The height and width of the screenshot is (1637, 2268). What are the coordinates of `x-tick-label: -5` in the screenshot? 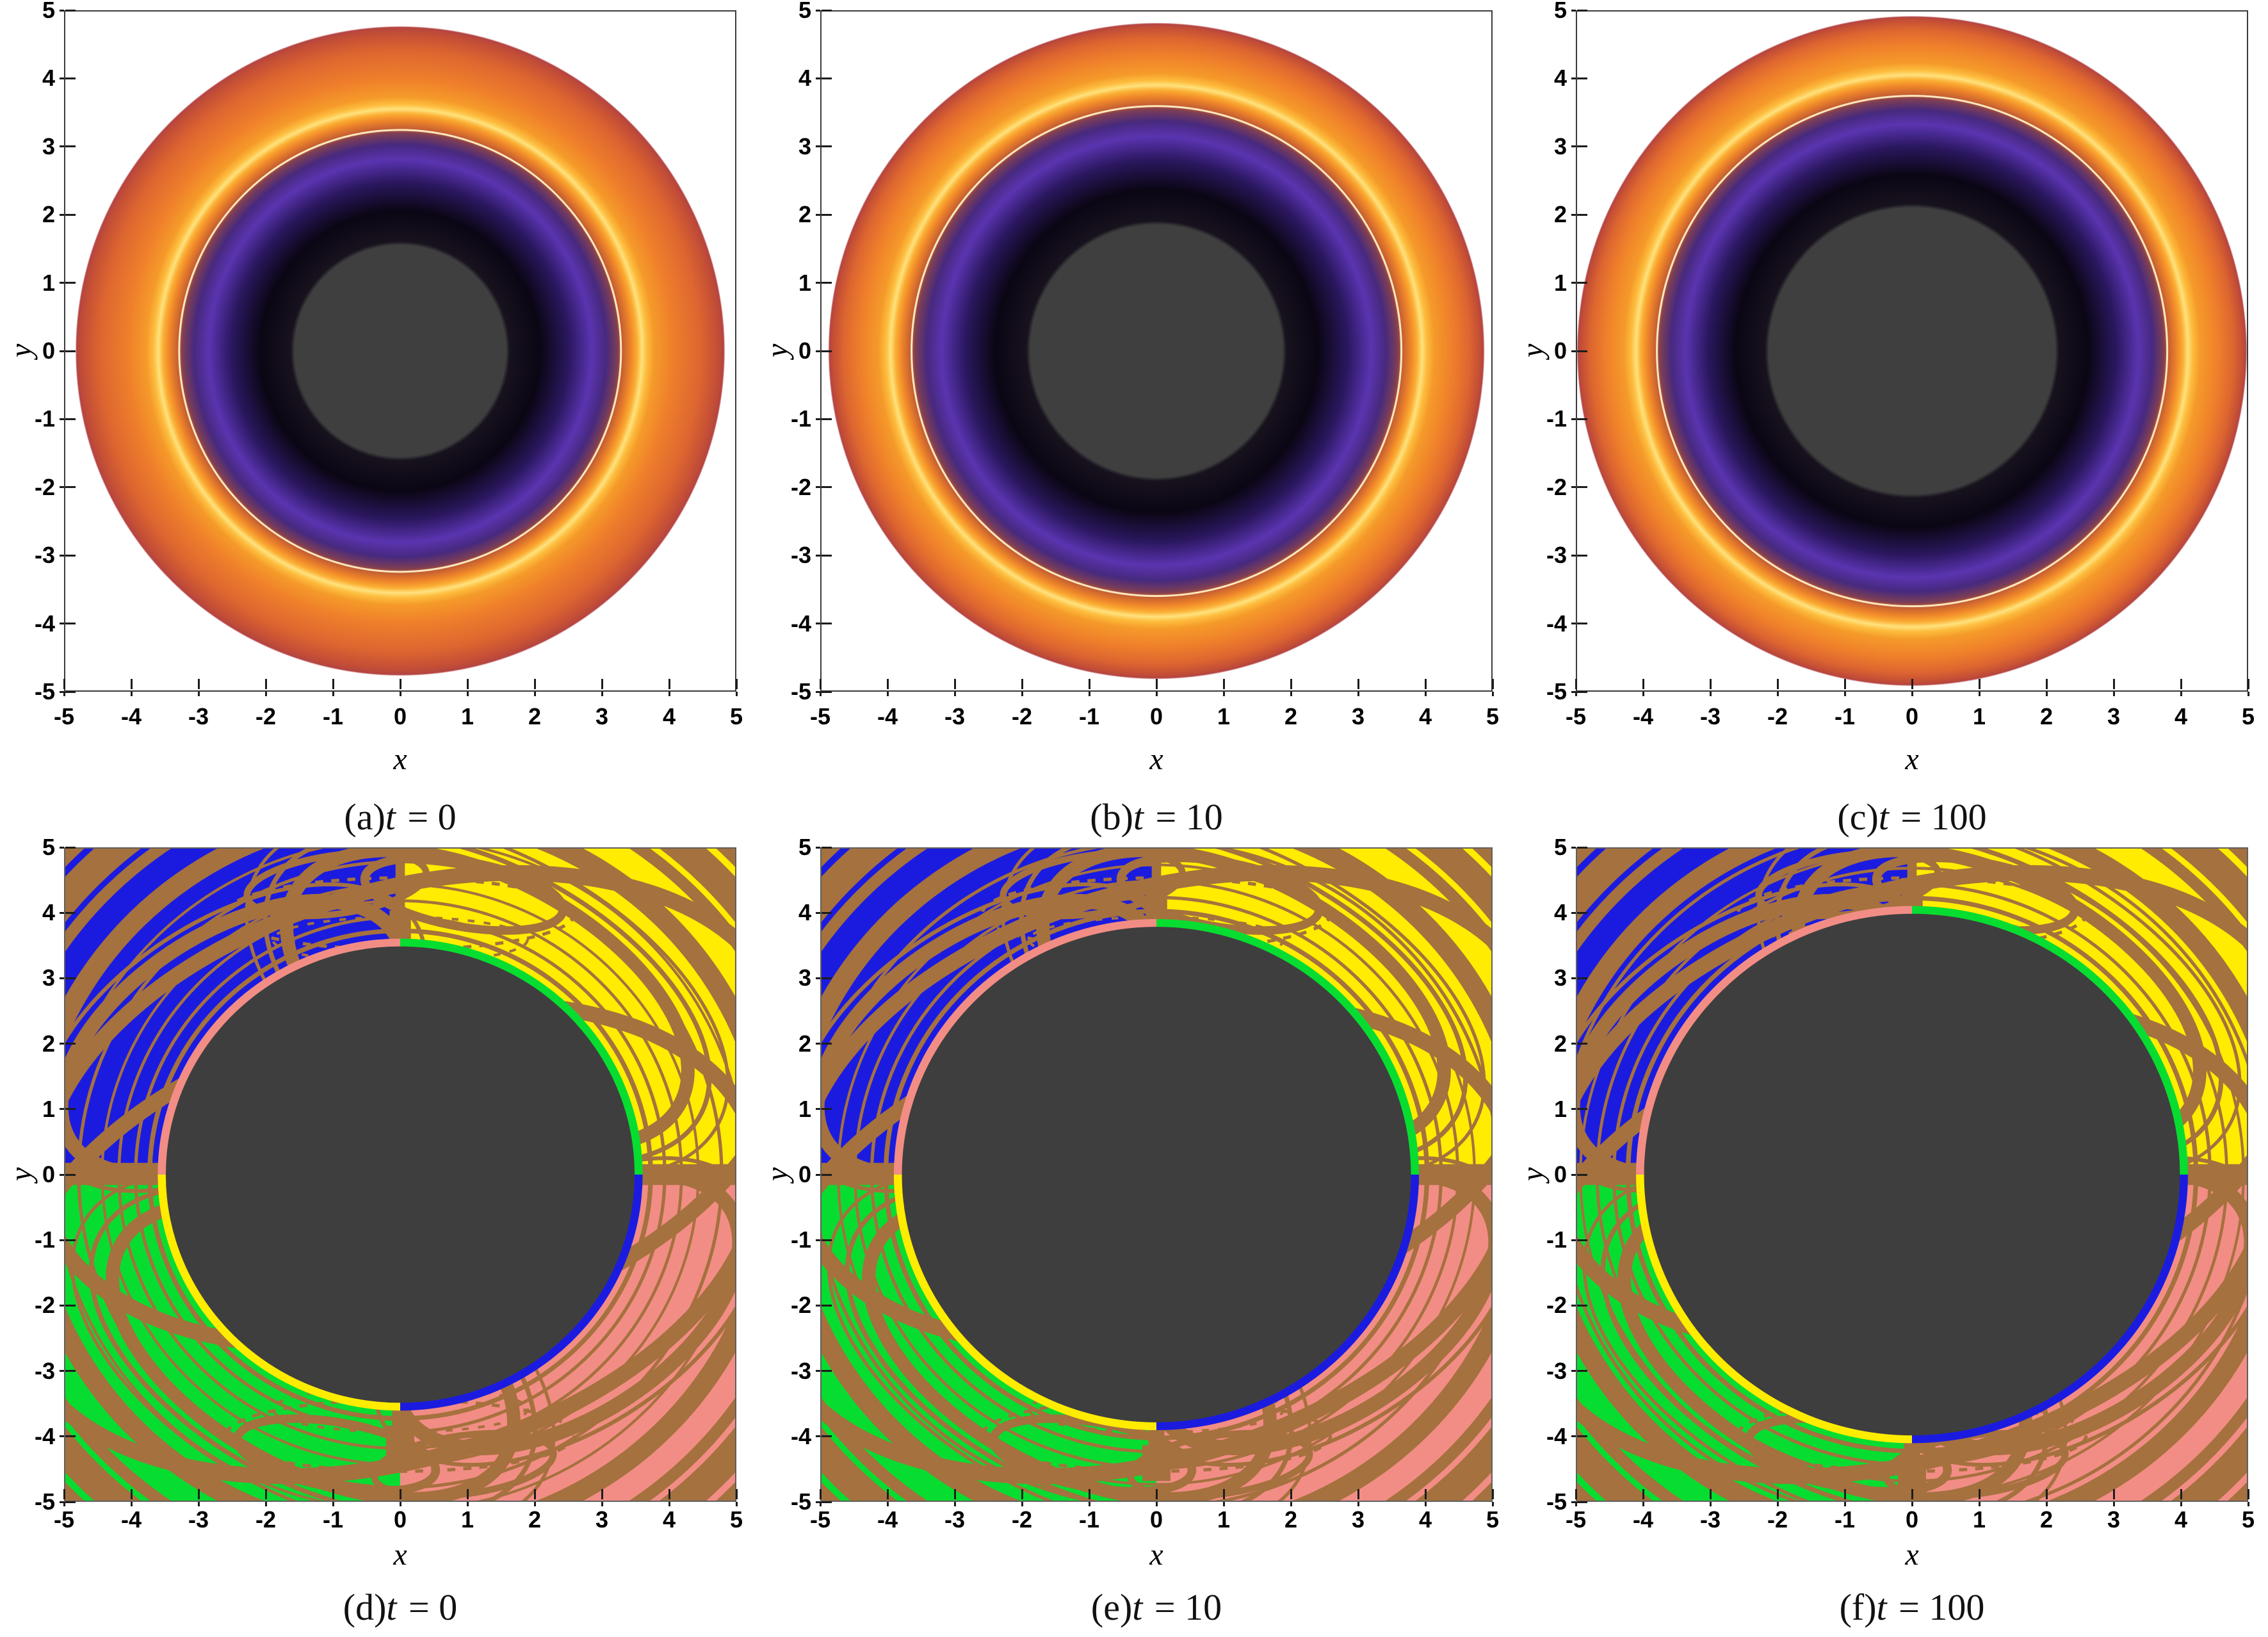 It's located at (1575, 1519).